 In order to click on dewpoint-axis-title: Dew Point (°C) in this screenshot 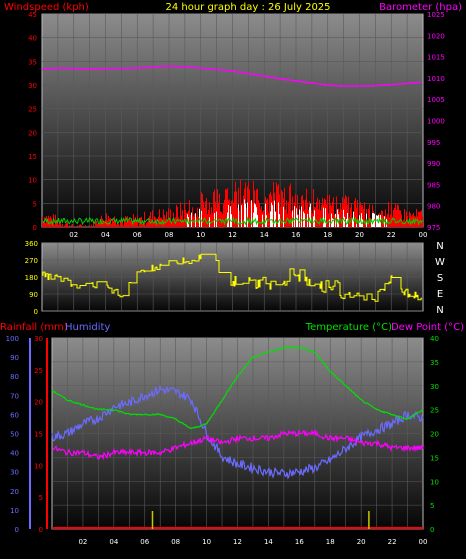, I will do `click(427, 327)`.